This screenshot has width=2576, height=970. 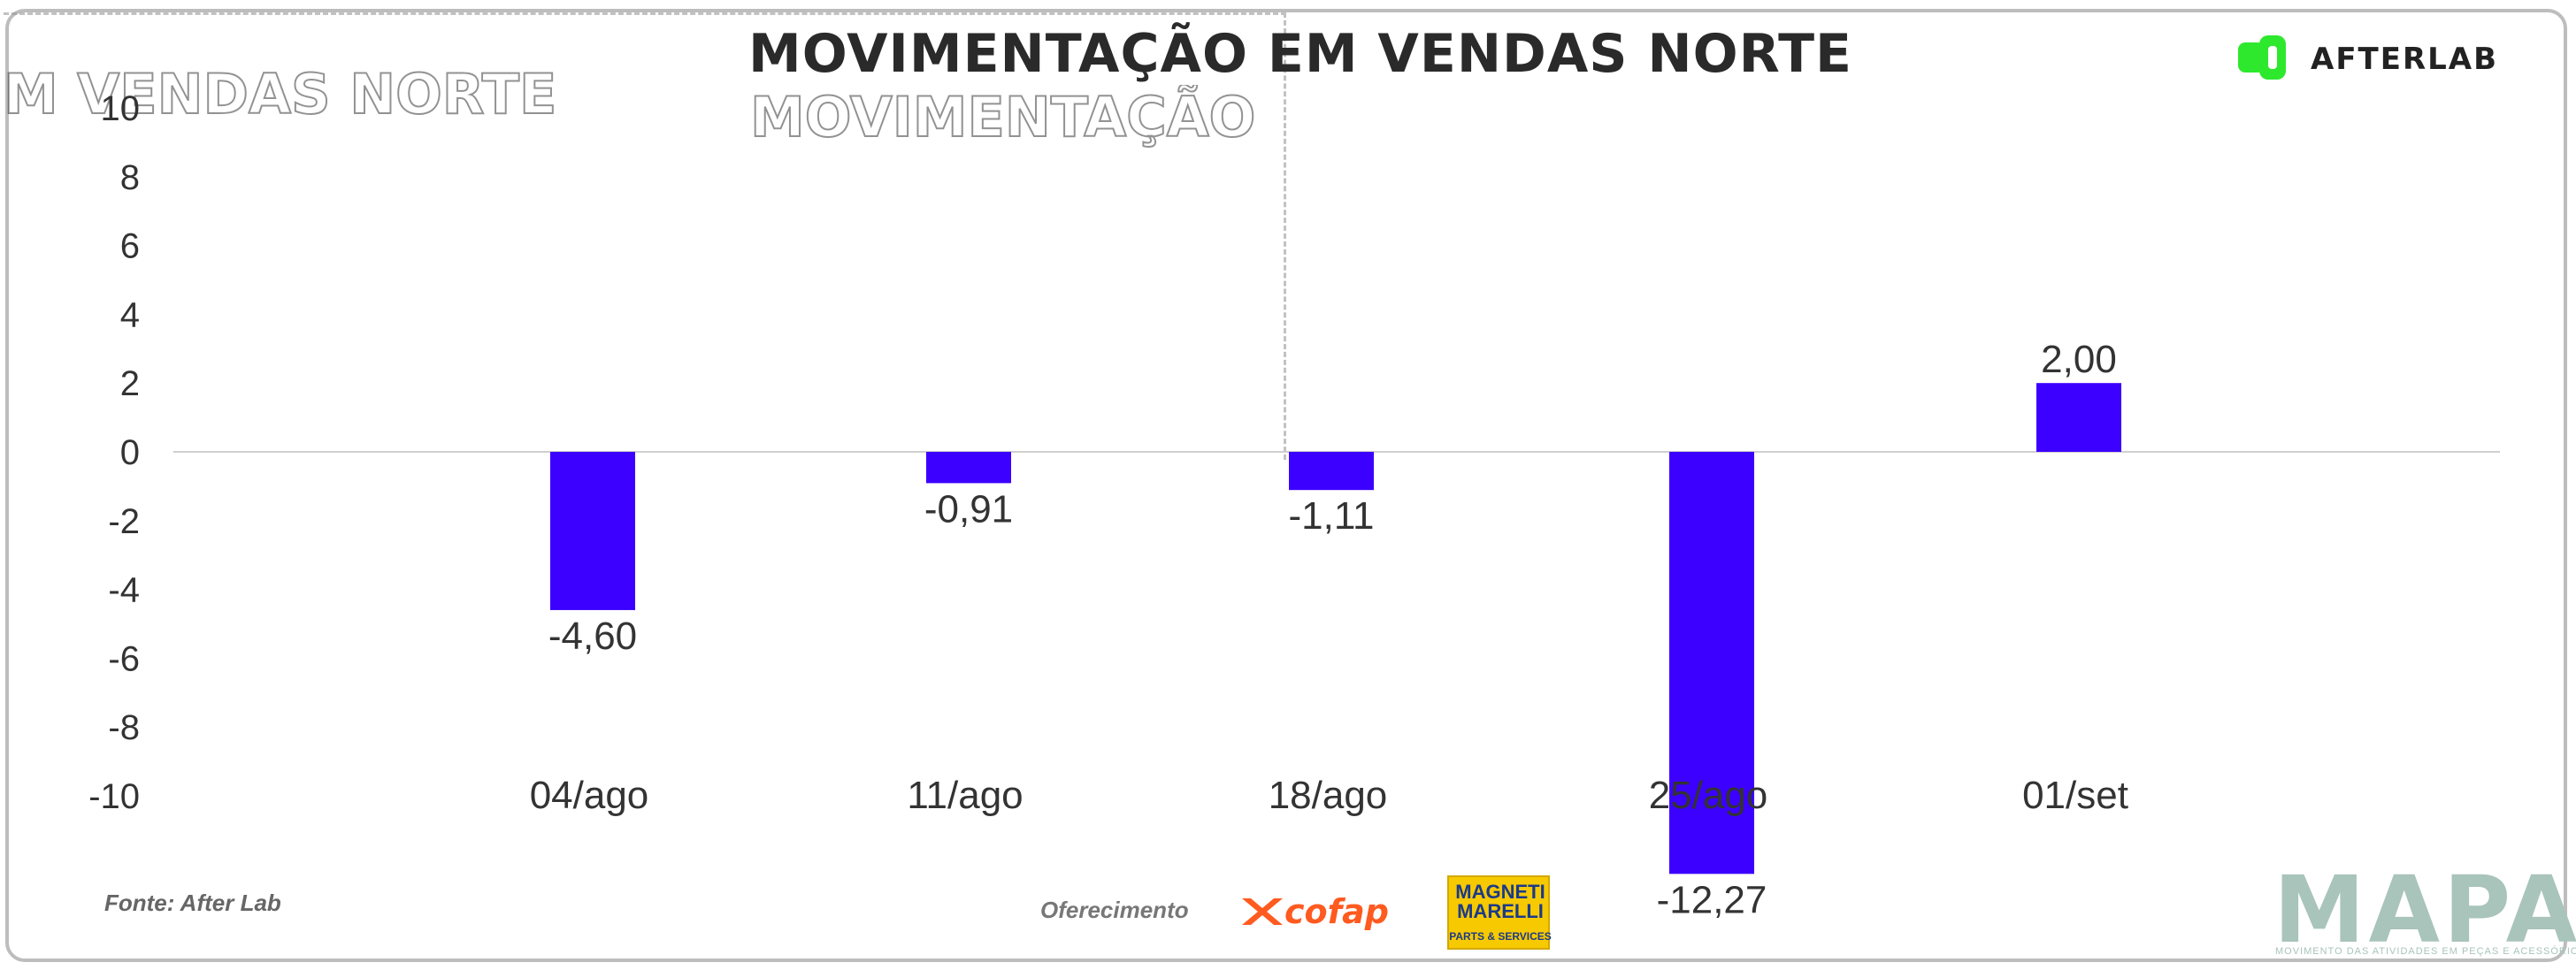 What do you see at coordinates (280, 94) in the screenshot?
I see `ghost-title-left: M VENDAS NORTE` at bounding box center [280, 94].